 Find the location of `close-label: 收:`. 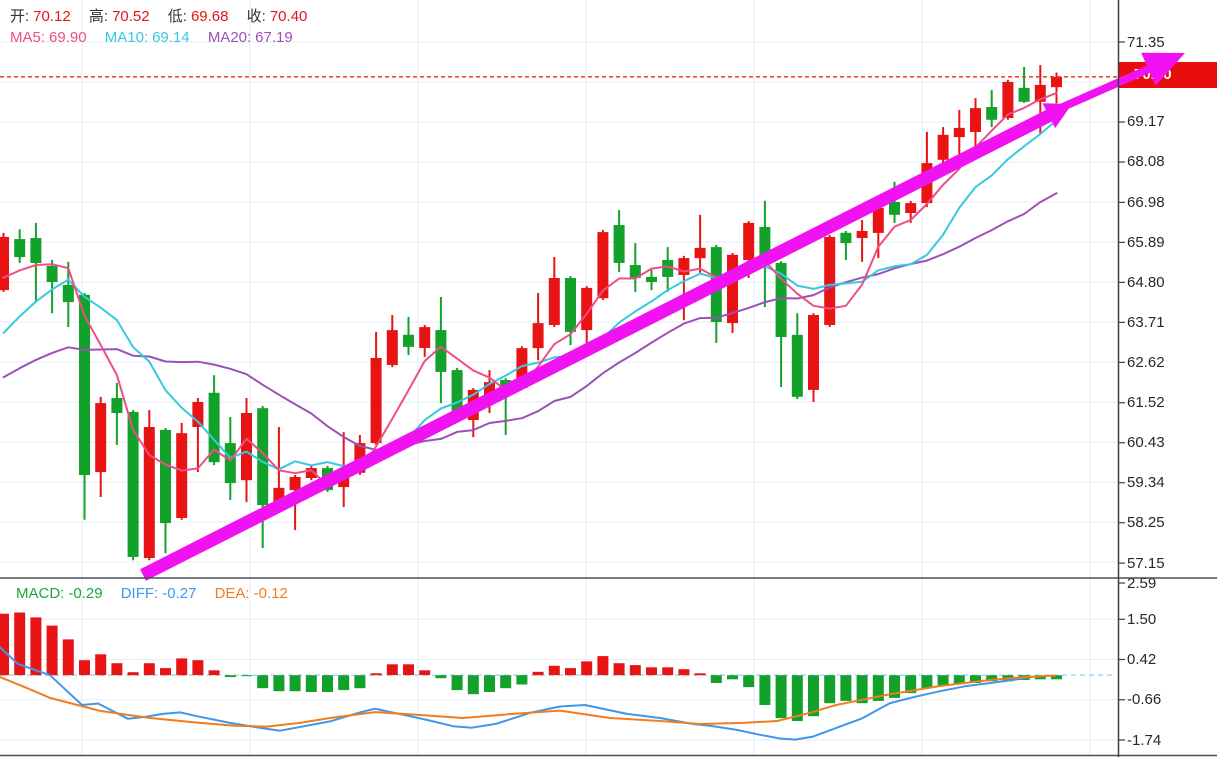

close-label: 收: is located at coordinates (256, 16).